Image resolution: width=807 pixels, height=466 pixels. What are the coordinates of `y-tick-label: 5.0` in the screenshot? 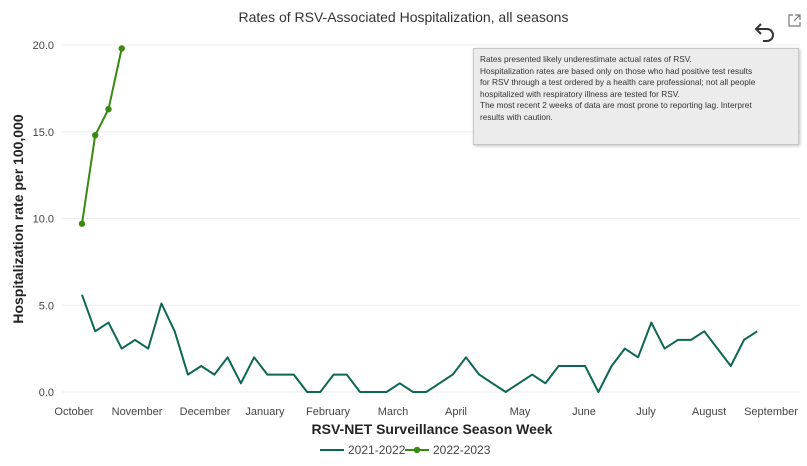 It's located at (46, 306).